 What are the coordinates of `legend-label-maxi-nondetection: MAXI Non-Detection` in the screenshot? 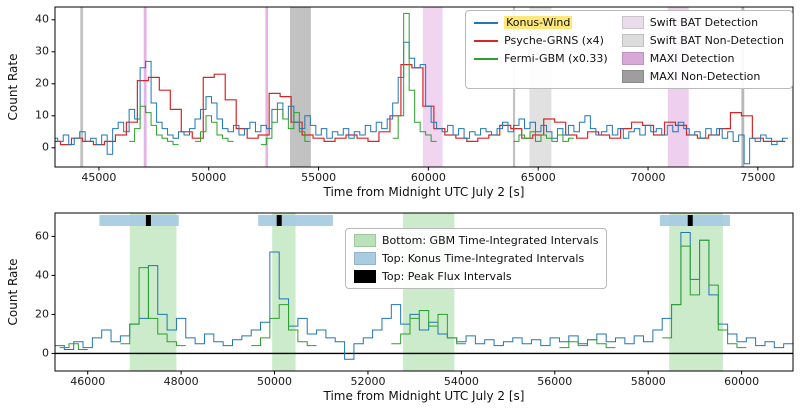 It's located at (705, 76).